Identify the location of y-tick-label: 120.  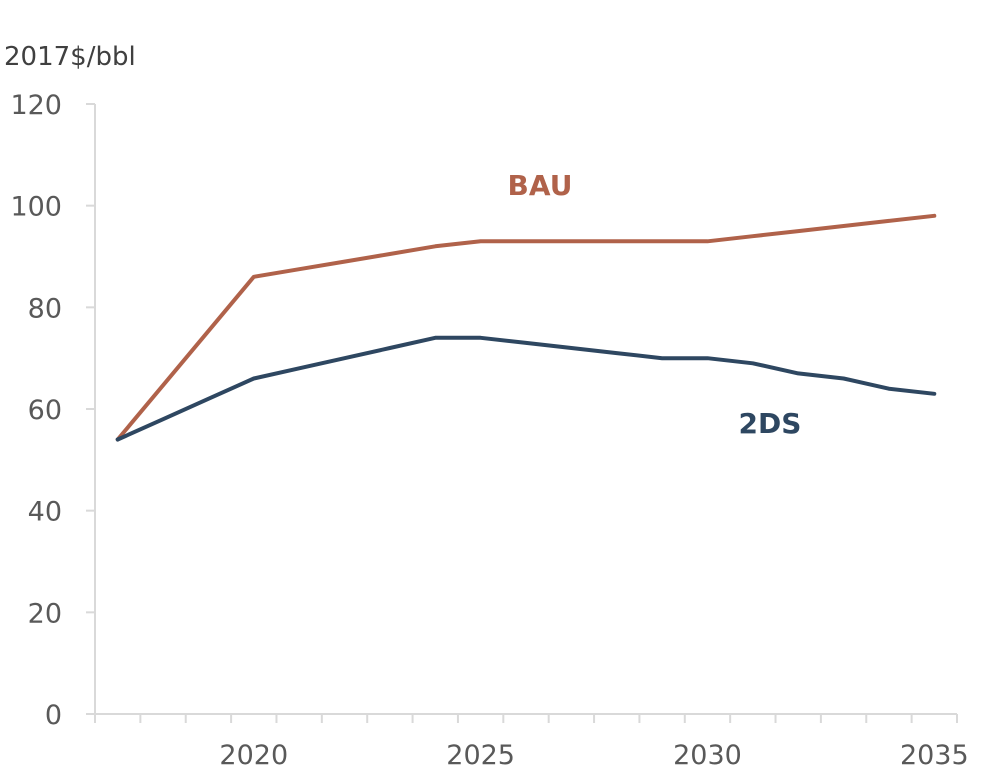
(36, 105).